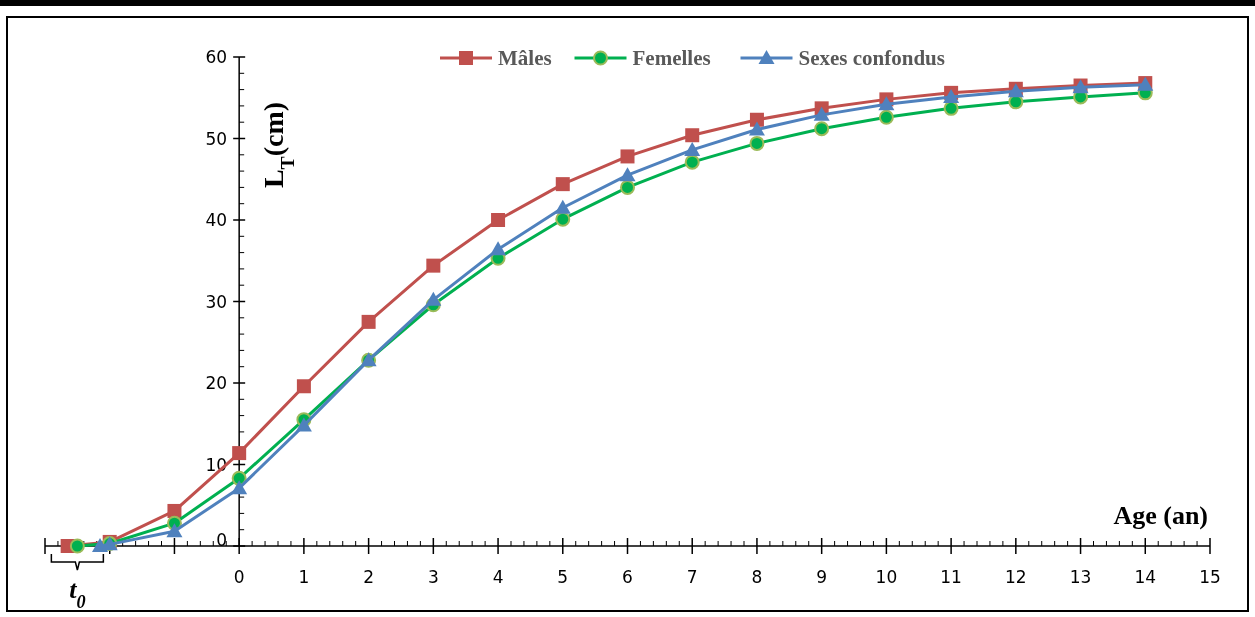 This screenshot has width=1255, height=617. What do you see at coordinates (671, 58) in the screenshot?
I see `legend-label: Femelles` at bounding box center [671, 58].